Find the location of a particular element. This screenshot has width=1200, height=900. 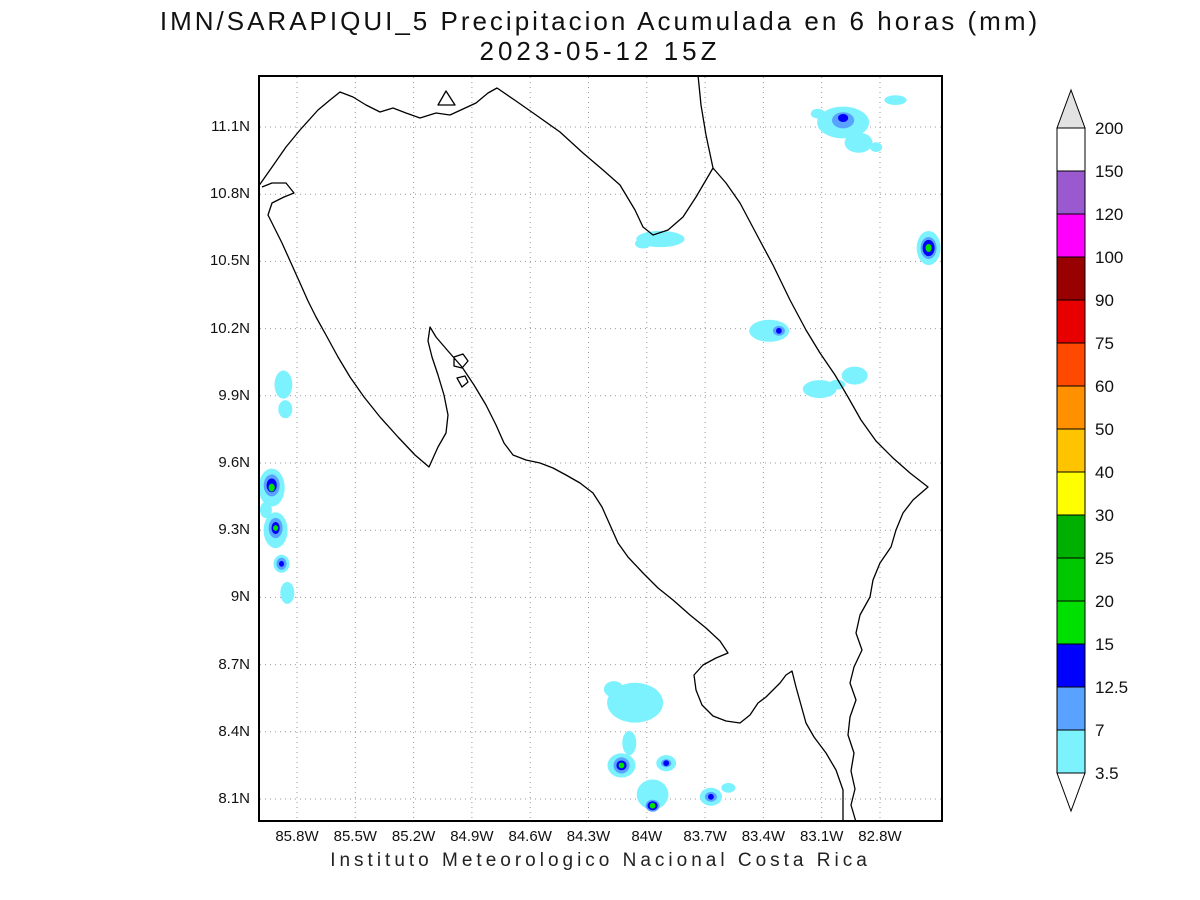

lon-tick-label: 84.9W is located at coordinates (472, 836).